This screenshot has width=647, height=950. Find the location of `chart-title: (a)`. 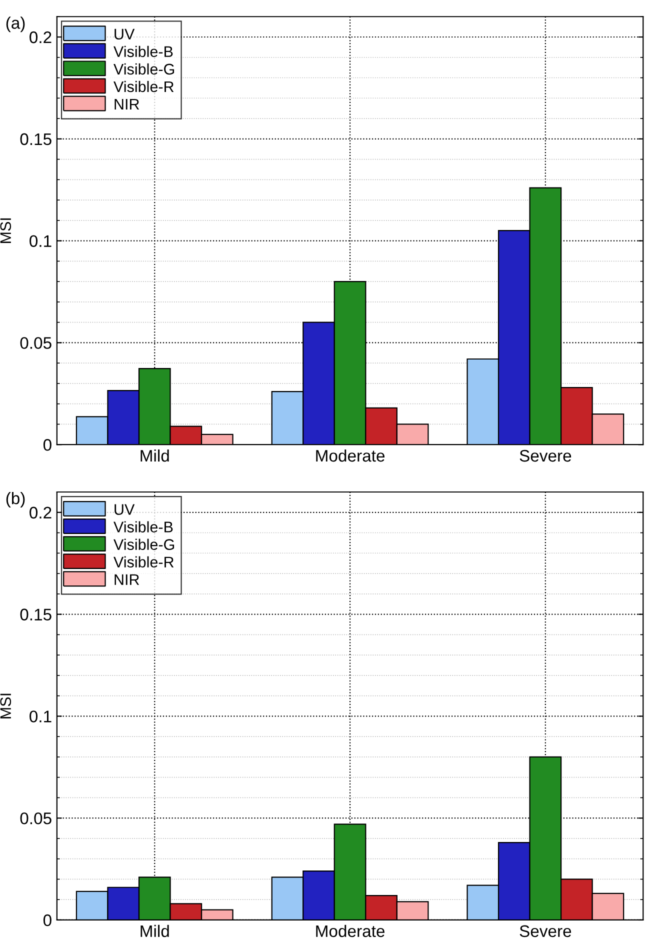

chart-title: (a) is located at coordinates (15, 24).